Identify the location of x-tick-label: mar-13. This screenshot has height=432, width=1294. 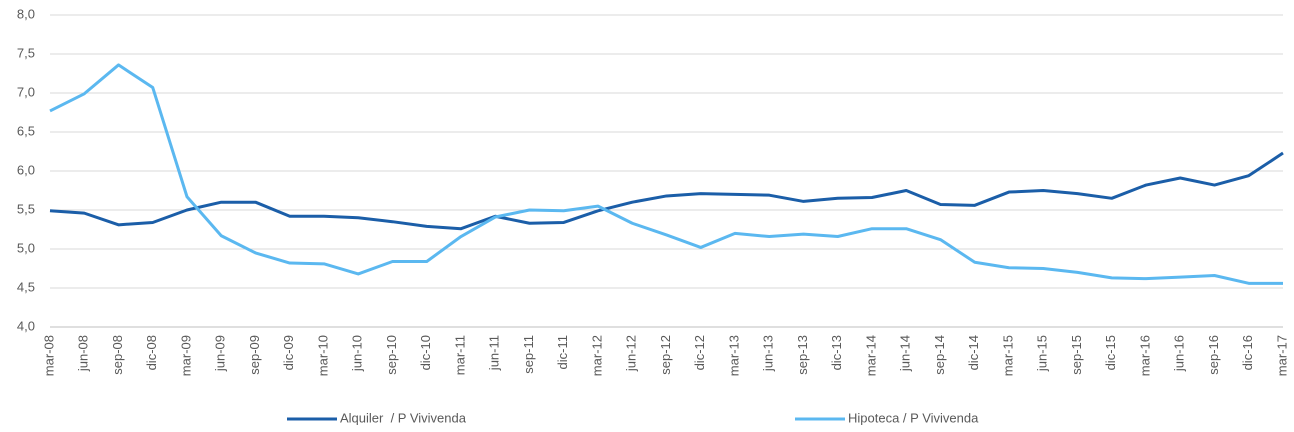
(733, 355).